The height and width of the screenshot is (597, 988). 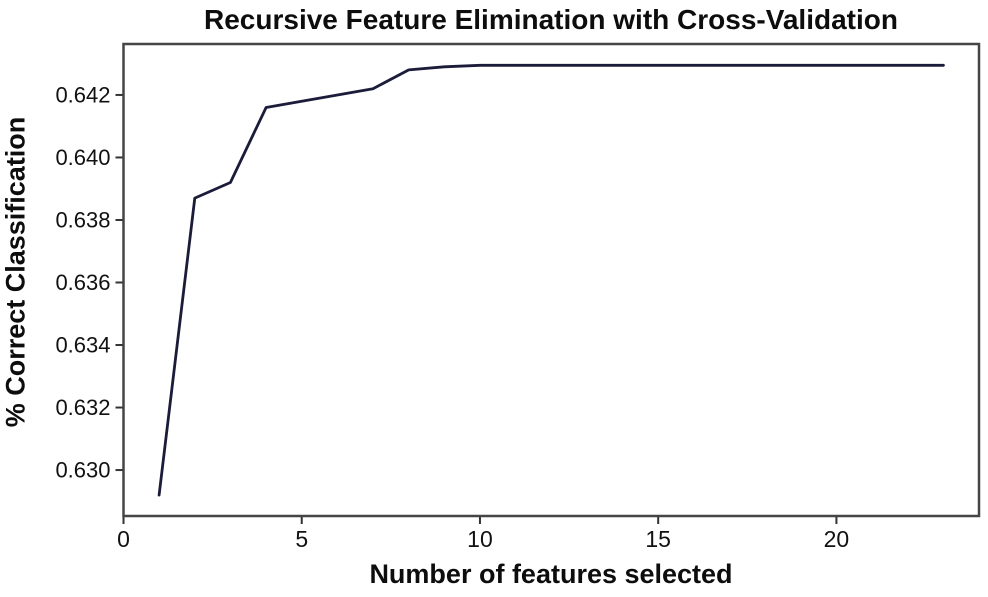 What do you see at coordinates (82, 345) in the screenshot?
I see `y-tick-label: 0.634` at bounding box center [82, 345].